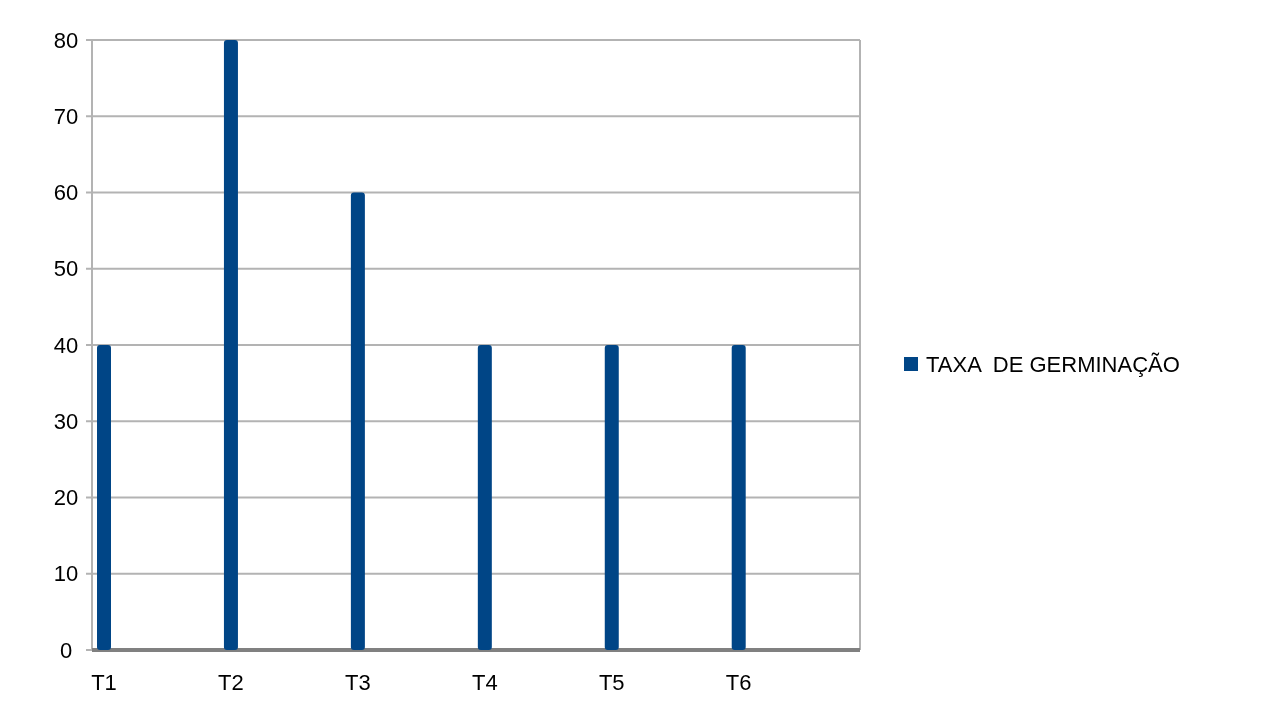  What do you see at coordinates (66, 650) in the screenshot?
I see `y-tick-label: 0` at bounding box center [66, 650].